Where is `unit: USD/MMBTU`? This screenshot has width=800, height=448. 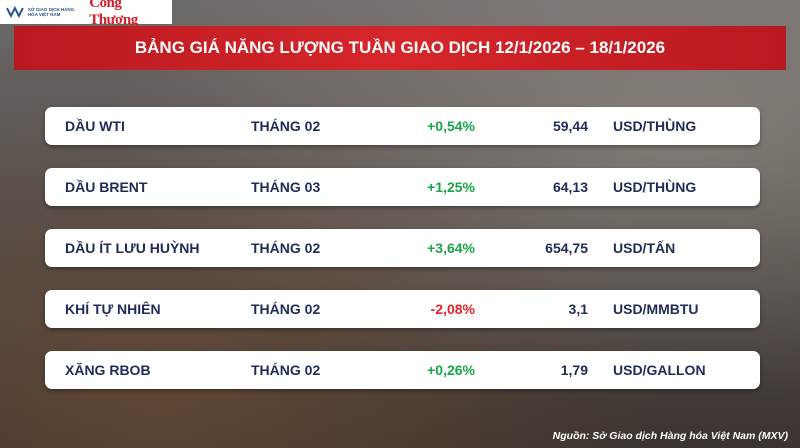 unit: USD/MMBTU is located at coordinates (656, 309).